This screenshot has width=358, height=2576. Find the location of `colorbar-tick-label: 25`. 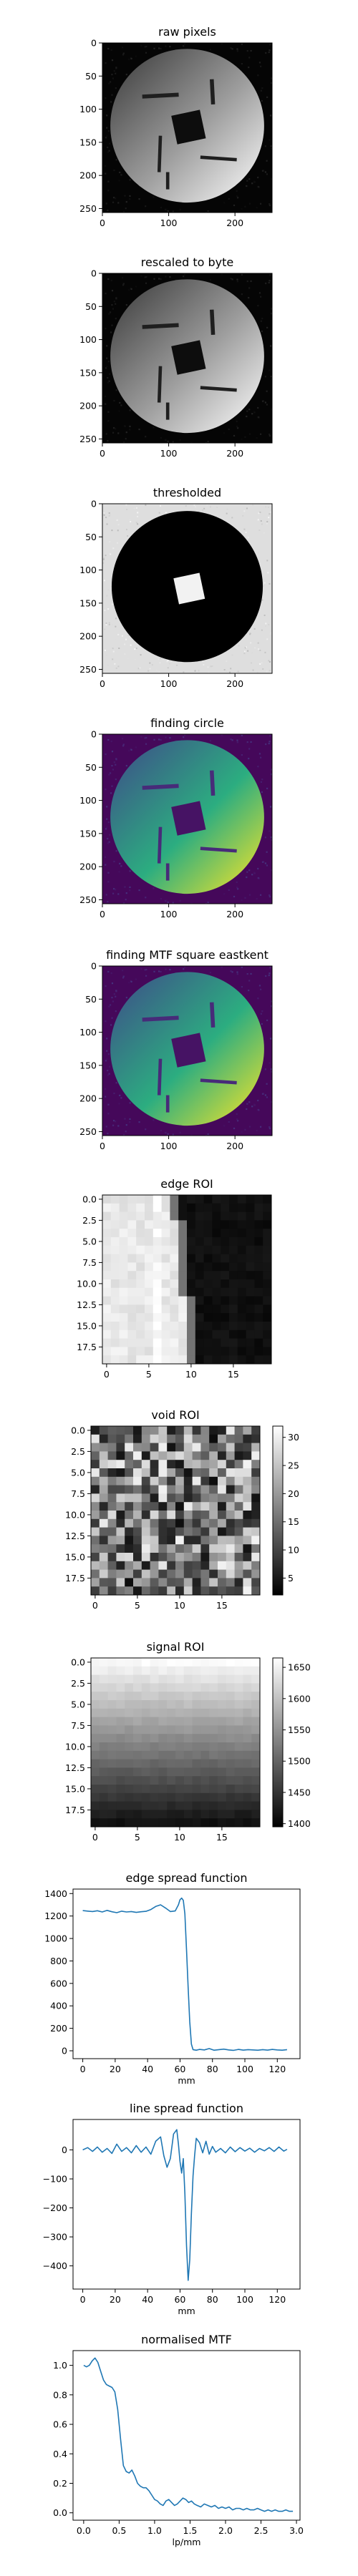

colorbar-tick-label: 25 is located at coordinates (293, 1465).